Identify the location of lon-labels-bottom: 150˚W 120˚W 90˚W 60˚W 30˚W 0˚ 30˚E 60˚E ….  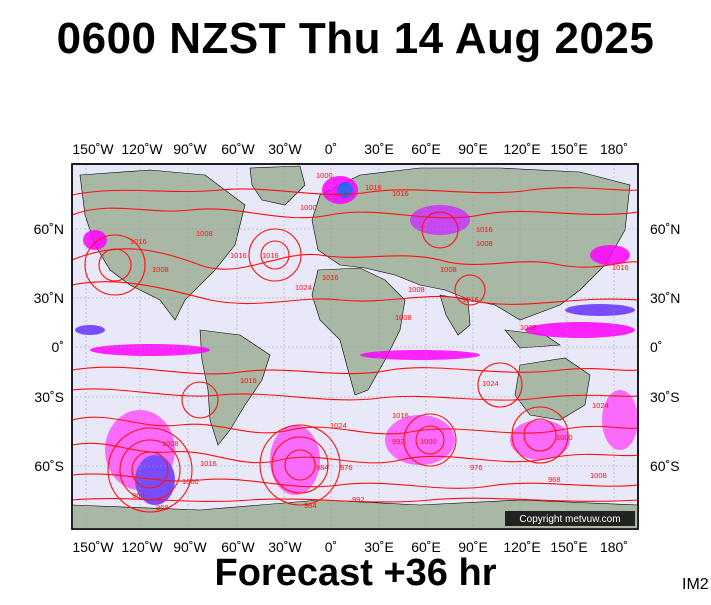
(350, 547).